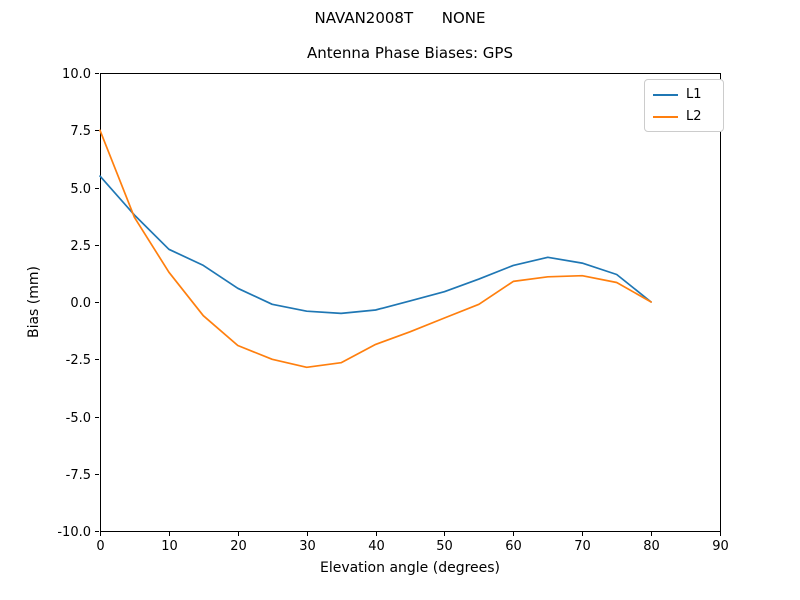 The image size is (800, 600). I want to click on legend-item-l1: L1, so click(684, 94).